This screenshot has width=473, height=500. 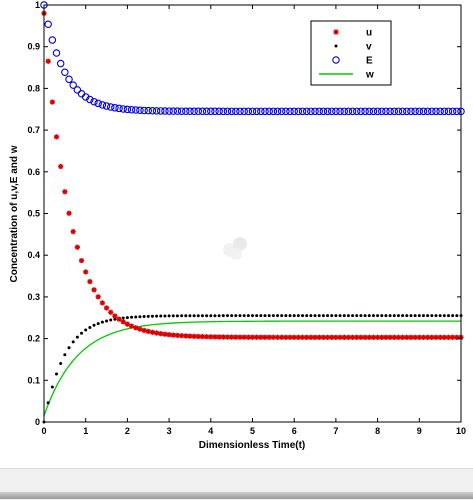 What do you see at coordinates (169, 431) in the screenshot?
I see `x-tick-label: 3` at bounding box center [169, 431].